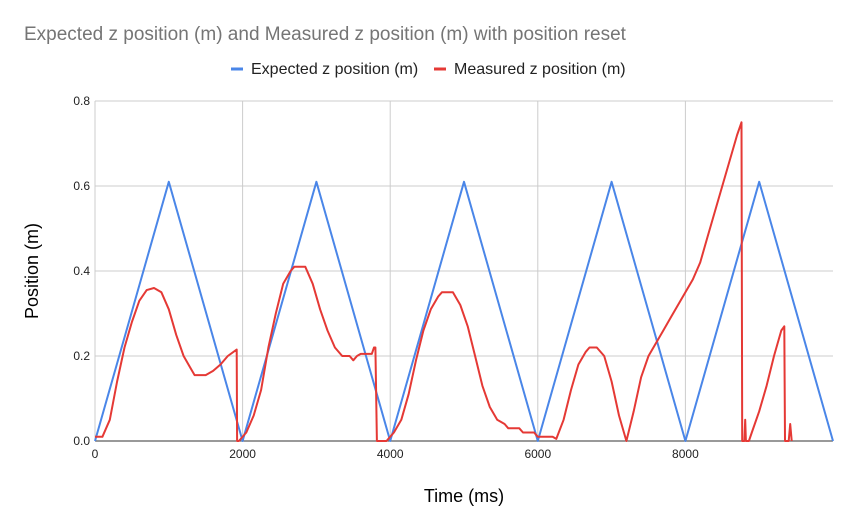 Image resolution: width=855 pixels, height=526 pixels. I want to click on x-tick-label: 4000, so click(390, 454).